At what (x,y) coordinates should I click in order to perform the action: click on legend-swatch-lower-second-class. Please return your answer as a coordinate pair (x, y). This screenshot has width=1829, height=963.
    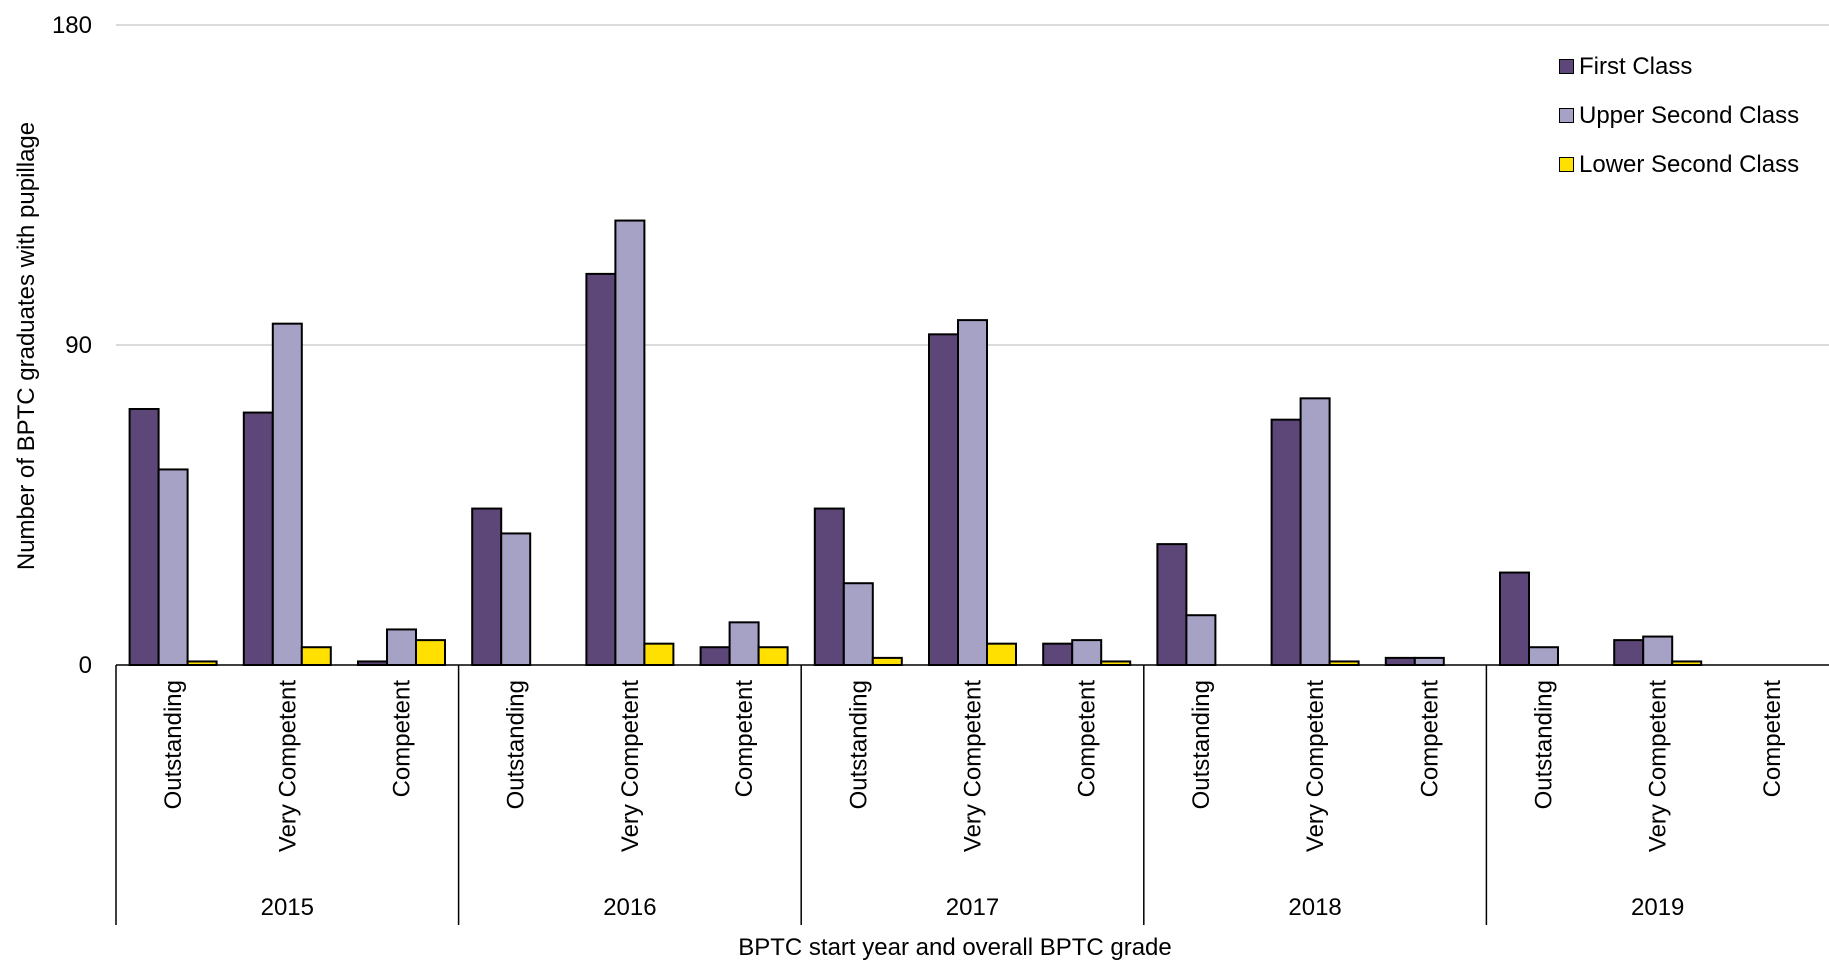
    Looking at the image, I should click on (1566, 164).